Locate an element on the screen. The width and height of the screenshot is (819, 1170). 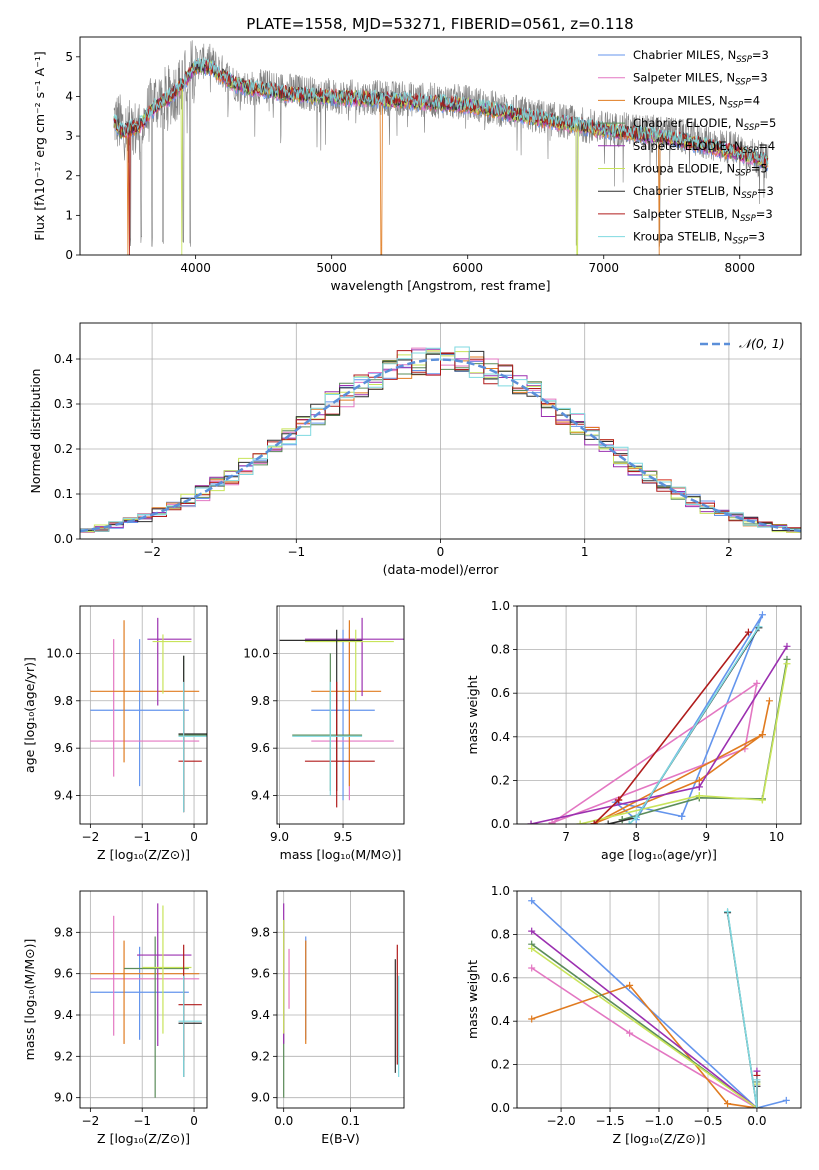
y-axis-label: Flux [fλ10⁻¹⁷ erg cm⁻² s⁻¹ A⁻¹] is located at coordinates (39, 145).